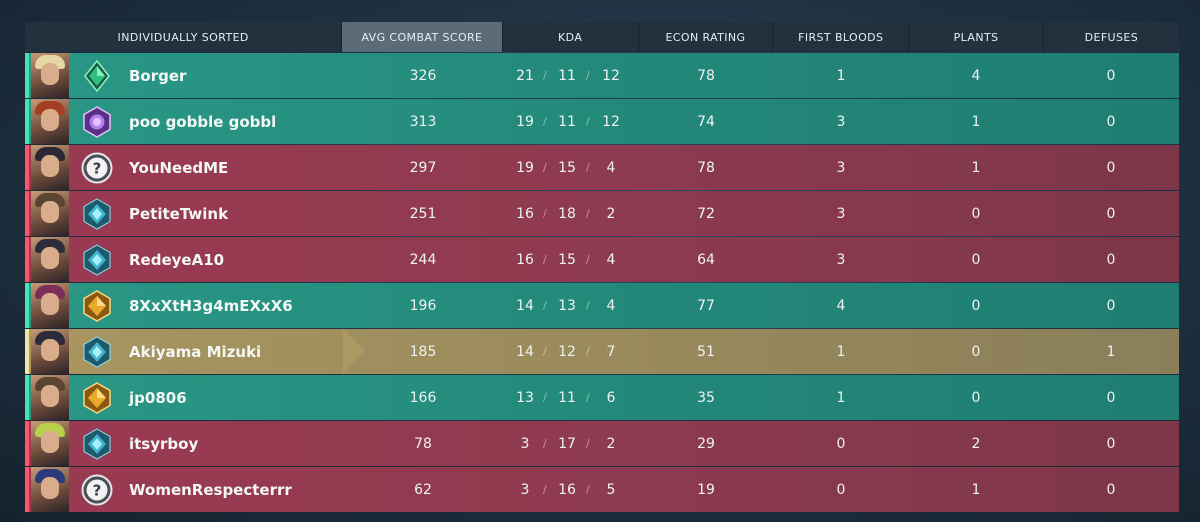 This screenshot has width=1200, height=522. I want to click on kda-value: 19 / 11 / 12, so click(571, 121).